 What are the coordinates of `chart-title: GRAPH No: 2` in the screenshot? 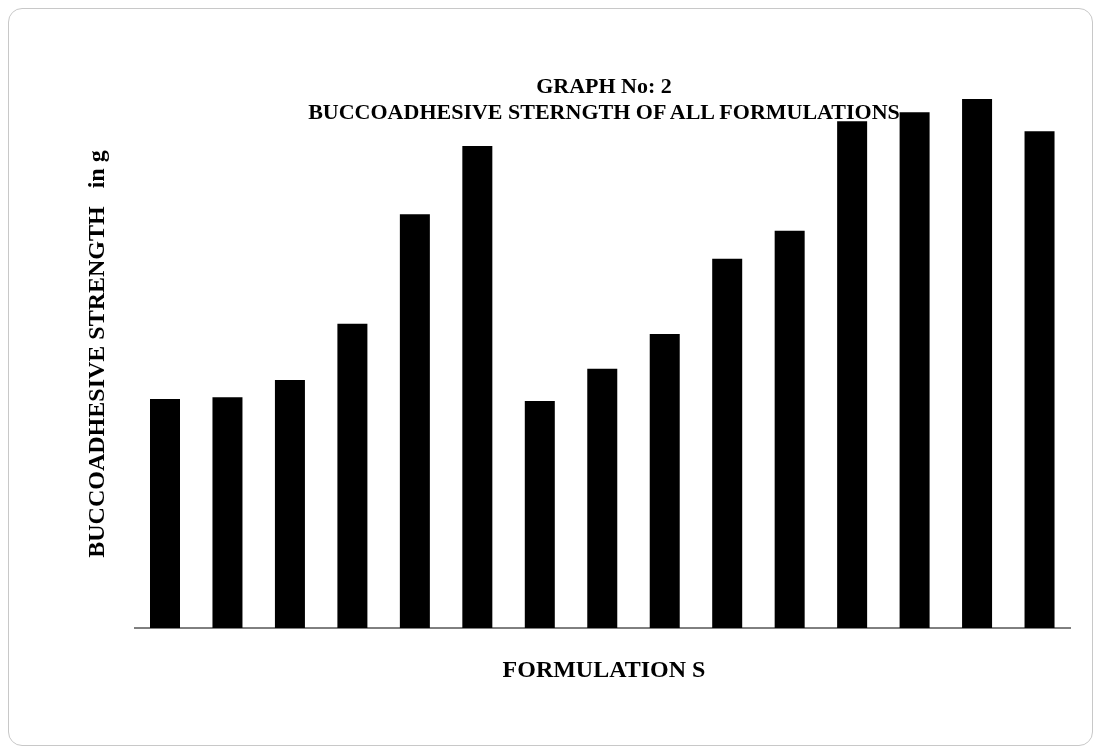 It's located at (604, 86).